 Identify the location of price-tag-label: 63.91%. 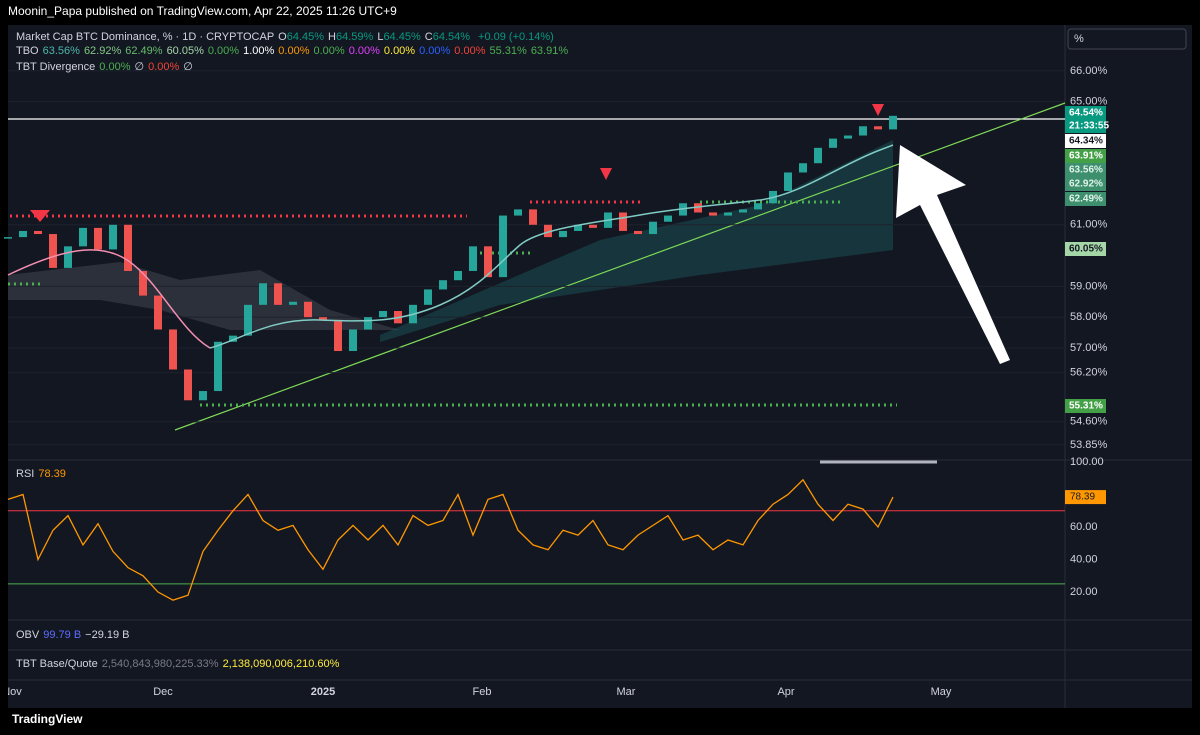
(1086, 156).